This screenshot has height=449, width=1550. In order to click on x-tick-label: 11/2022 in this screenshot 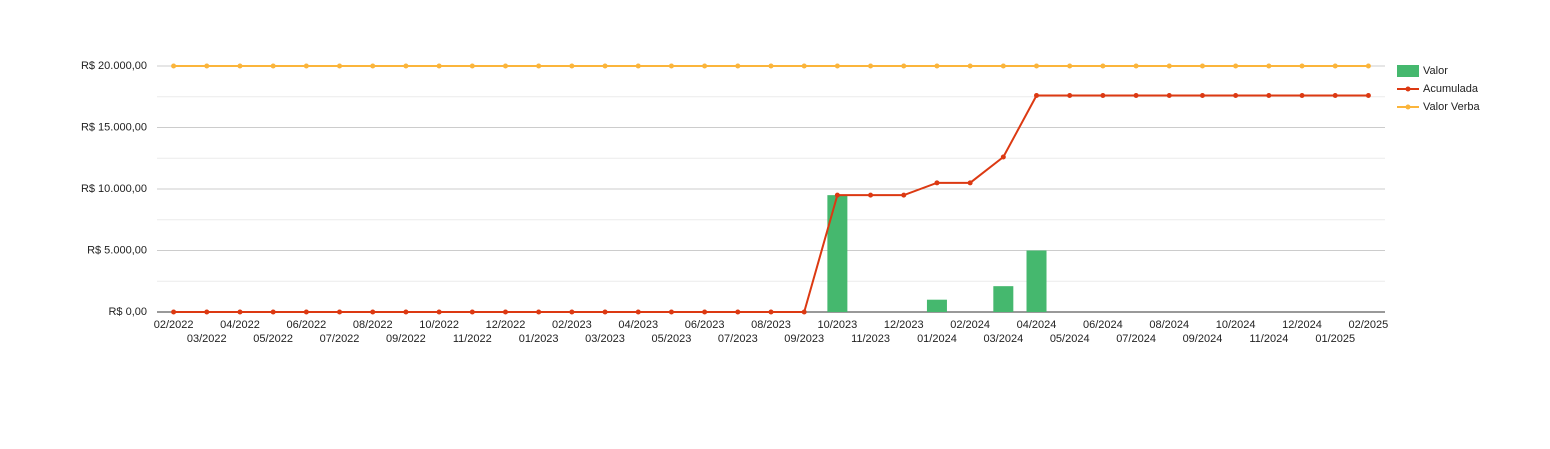, I will do `click(472, 339)`.